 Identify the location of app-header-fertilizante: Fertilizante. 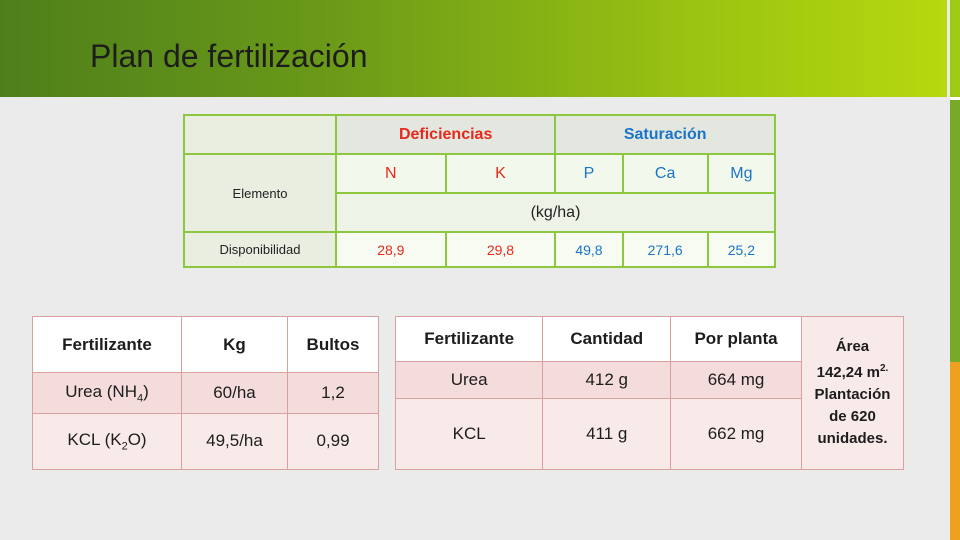
(469, 339).